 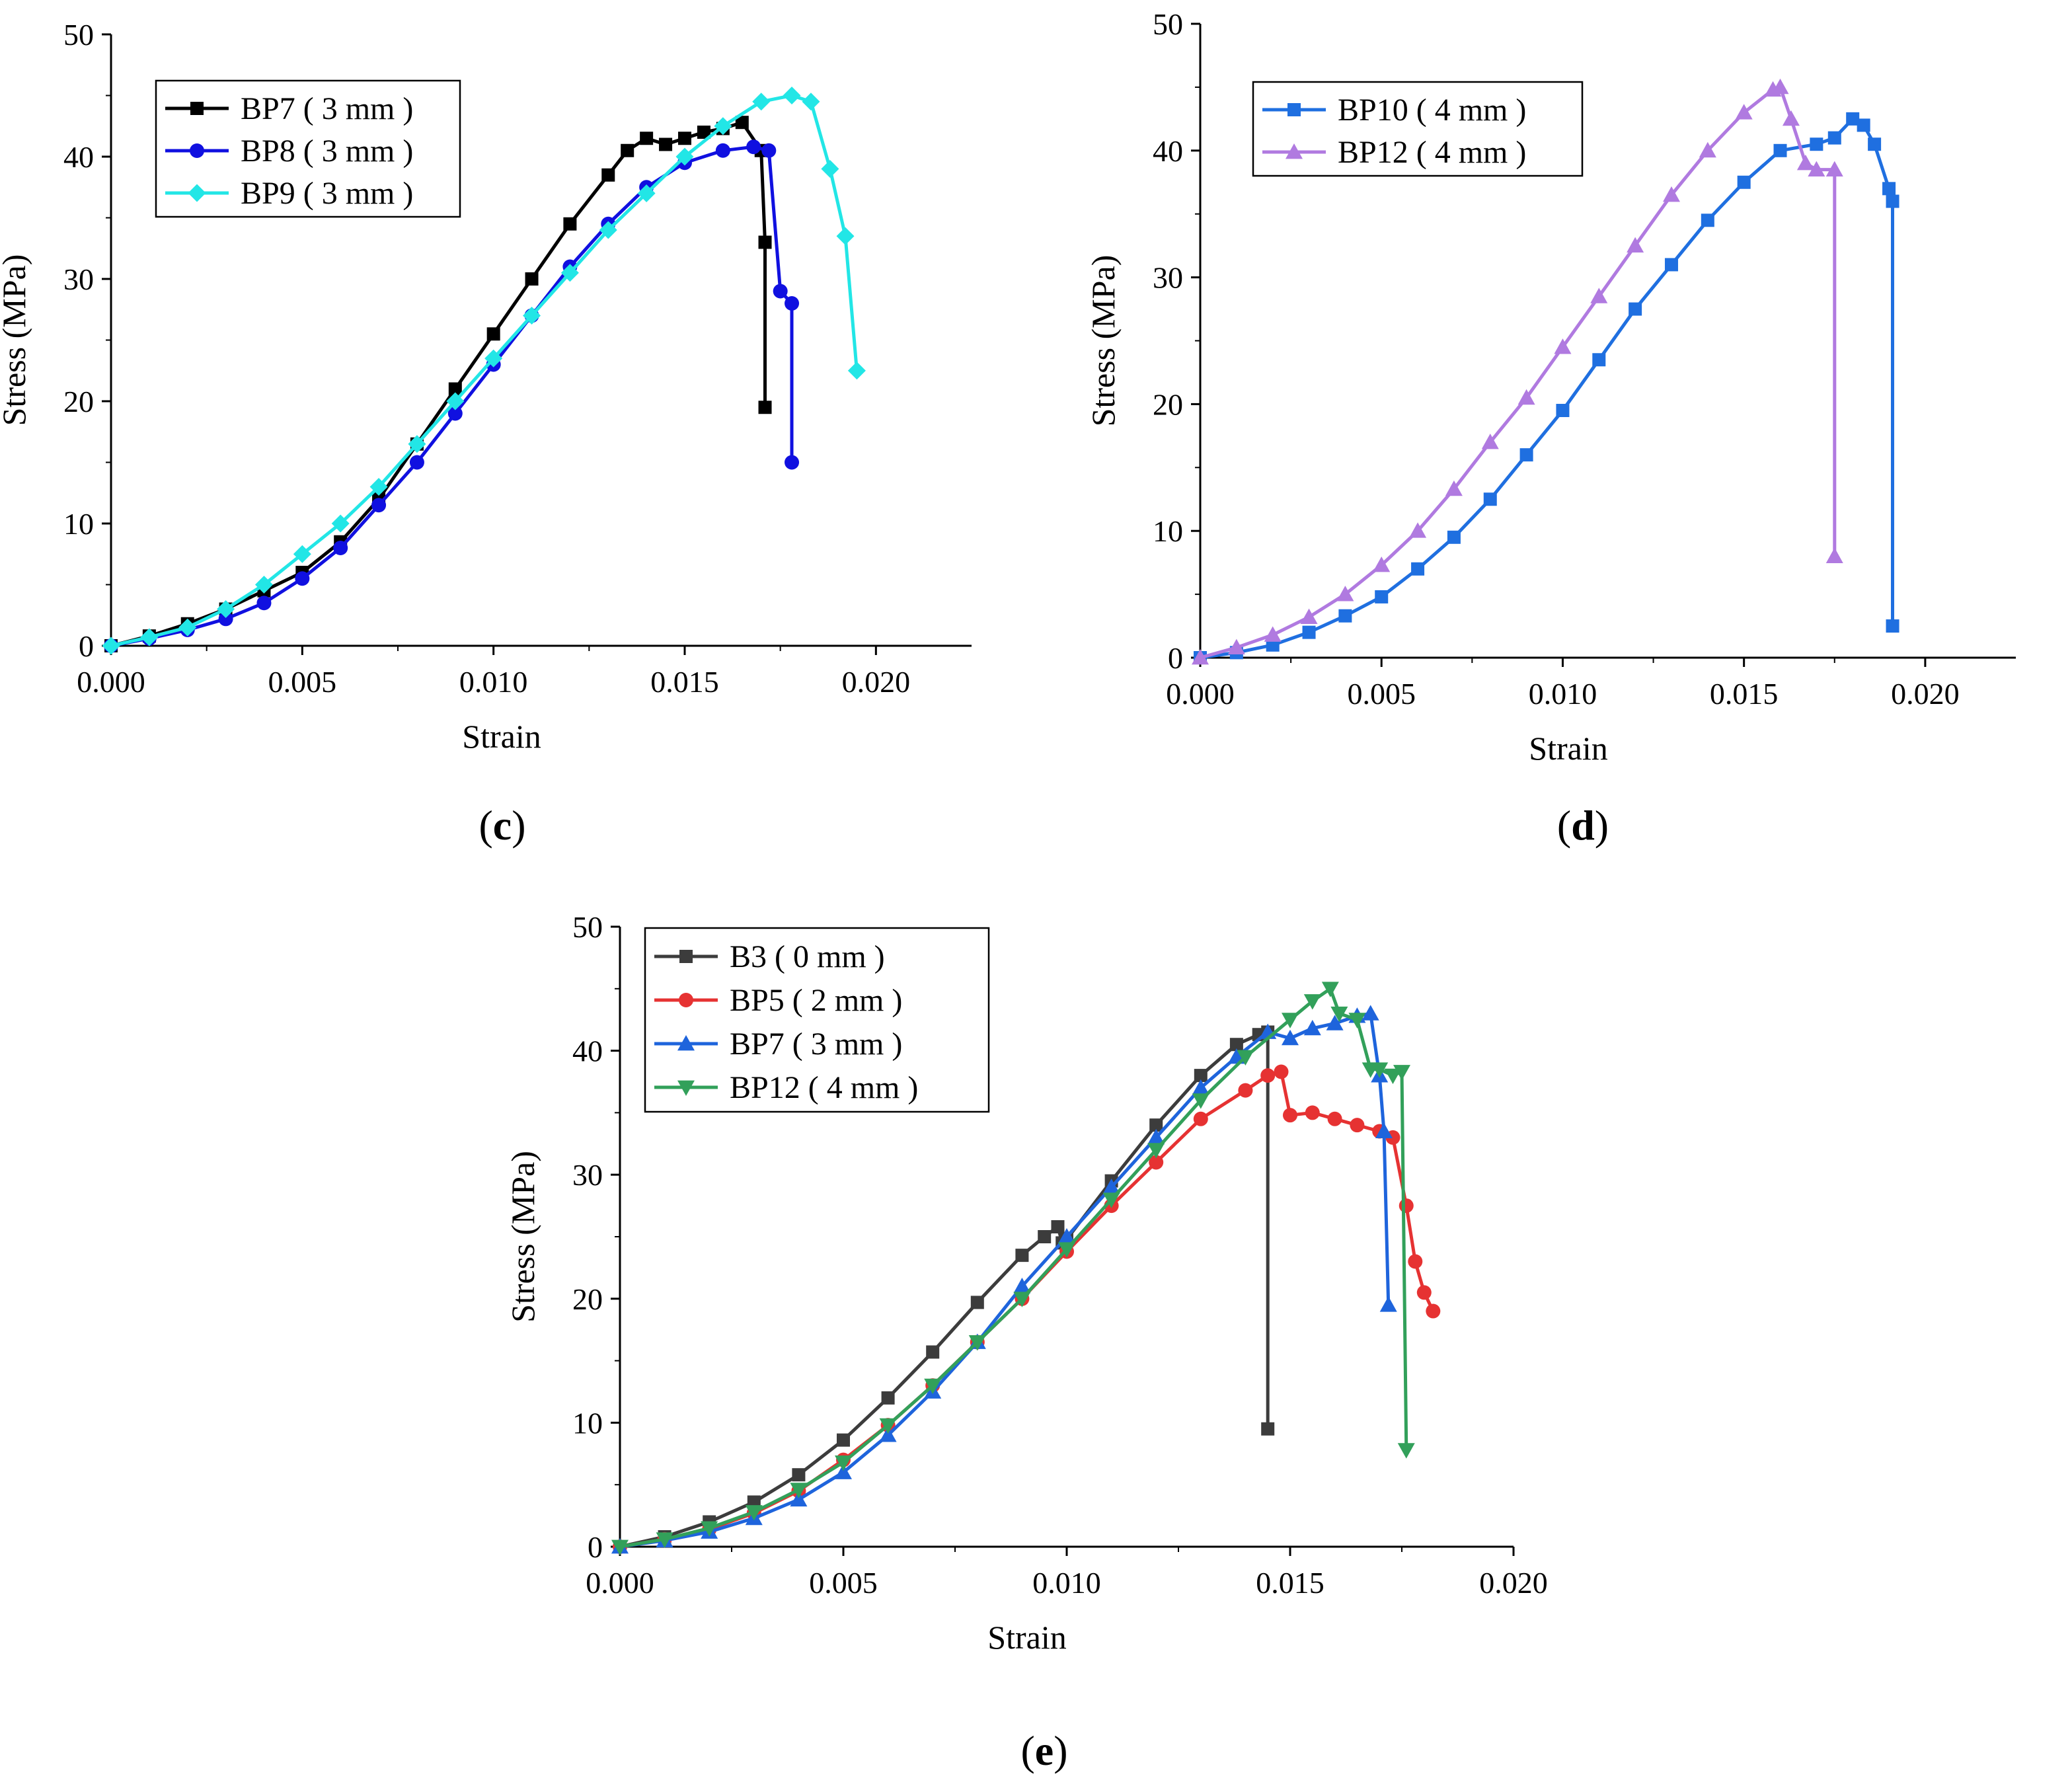 I want to click on series-square, so click(x=1546, y=388).